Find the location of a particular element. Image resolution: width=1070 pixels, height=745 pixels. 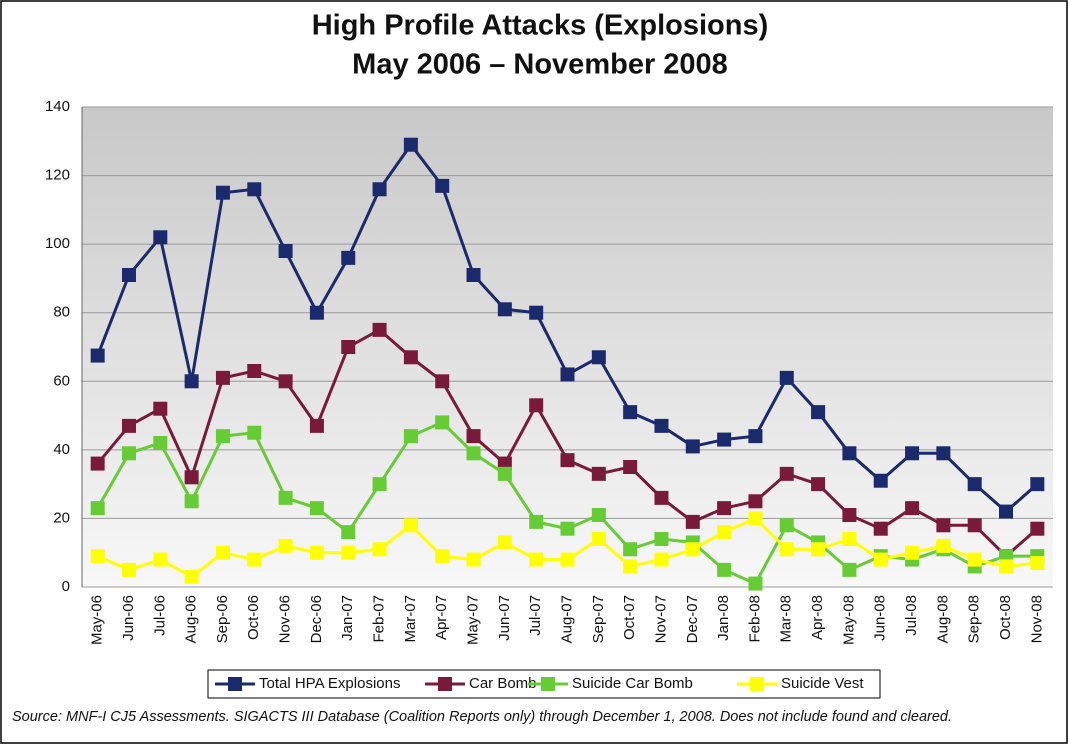

x-tick-label: Jun-08 is located at coordinates (880, 618).